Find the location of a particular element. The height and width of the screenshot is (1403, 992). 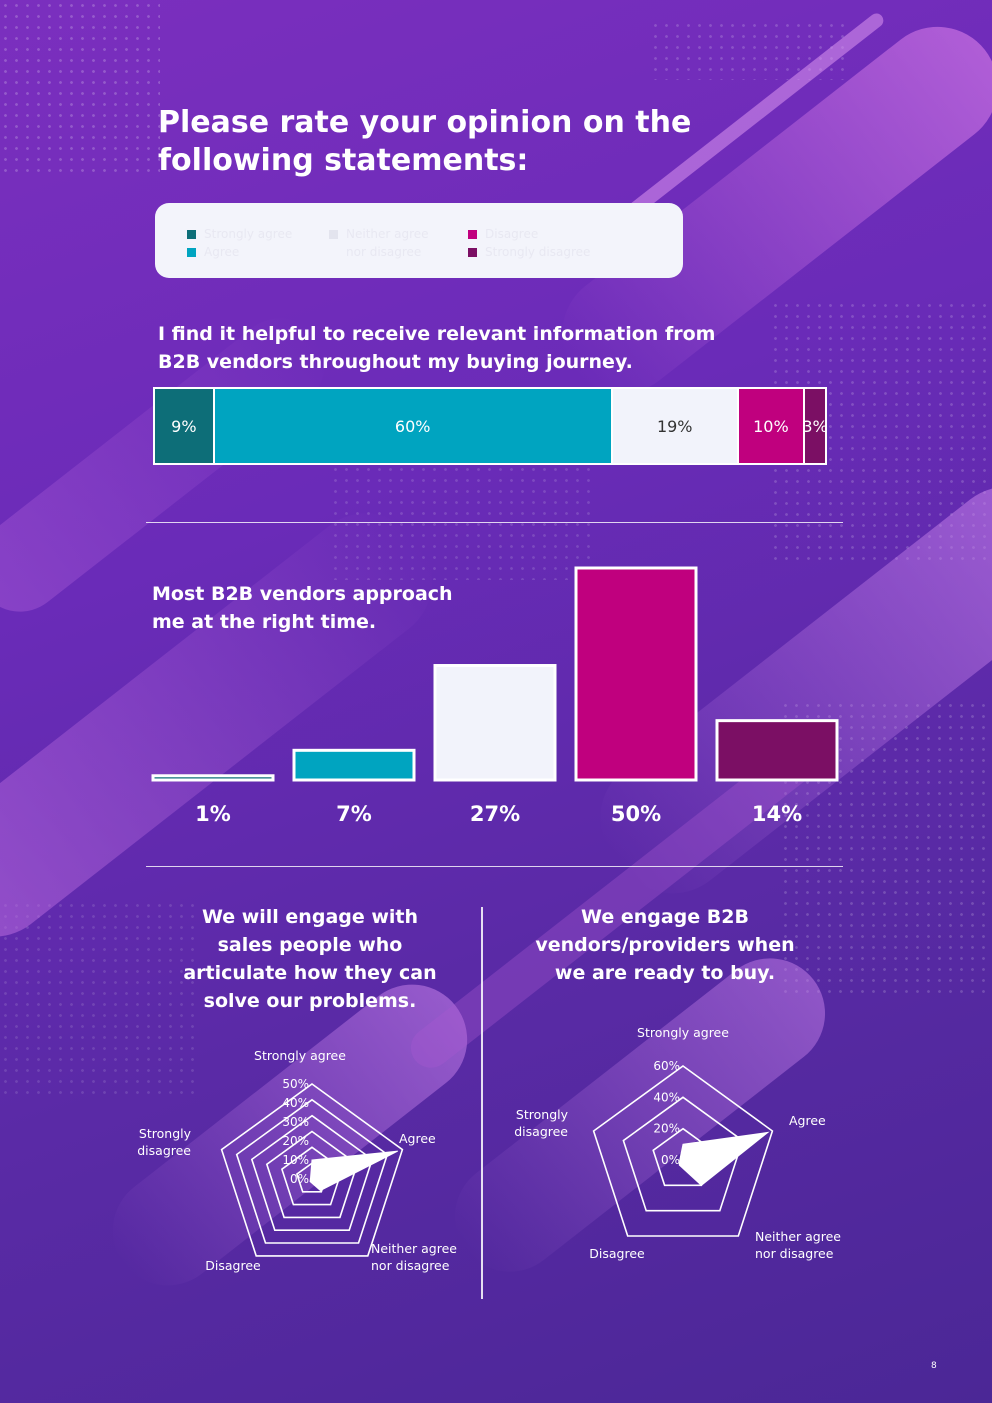

chart-2-title-line-2: me at the right time. is located at coordinates (264, 622).